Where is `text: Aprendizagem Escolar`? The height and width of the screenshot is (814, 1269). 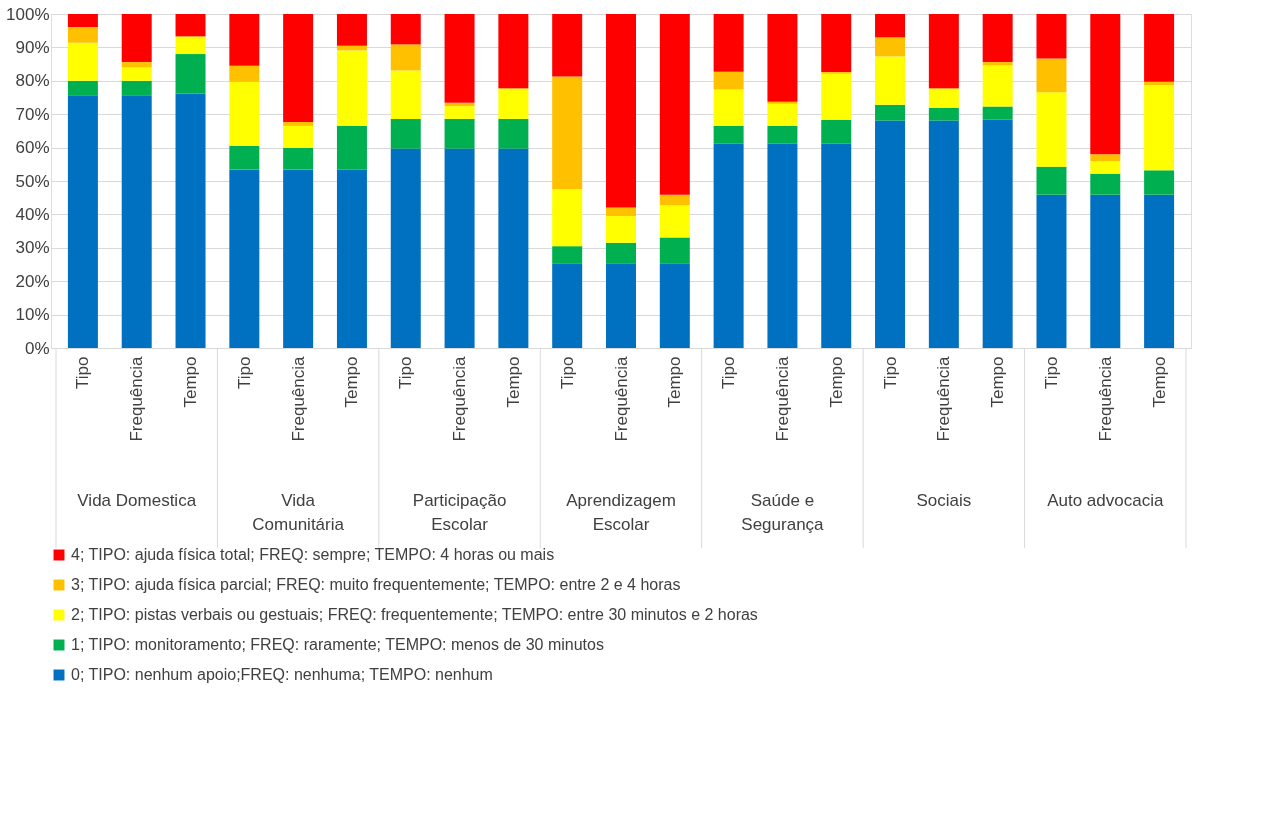 text: Aprendizagem Escolar is located at coordinates (621, 512).